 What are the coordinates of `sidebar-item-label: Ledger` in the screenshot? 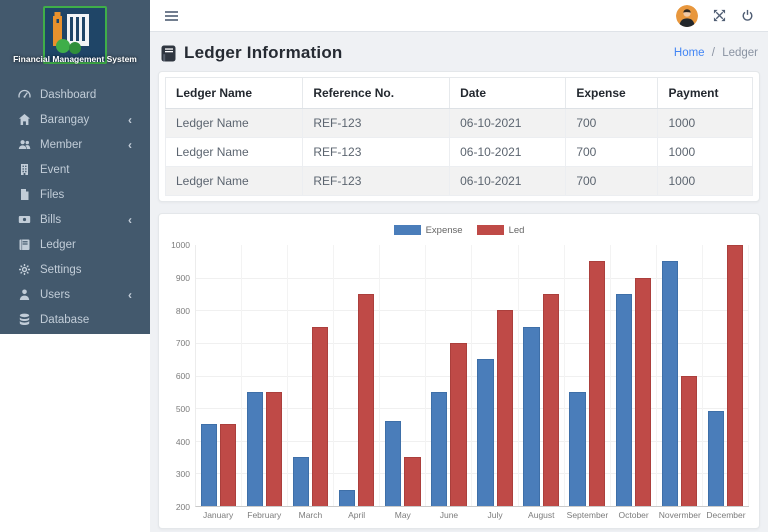 It's located at (58, 244).